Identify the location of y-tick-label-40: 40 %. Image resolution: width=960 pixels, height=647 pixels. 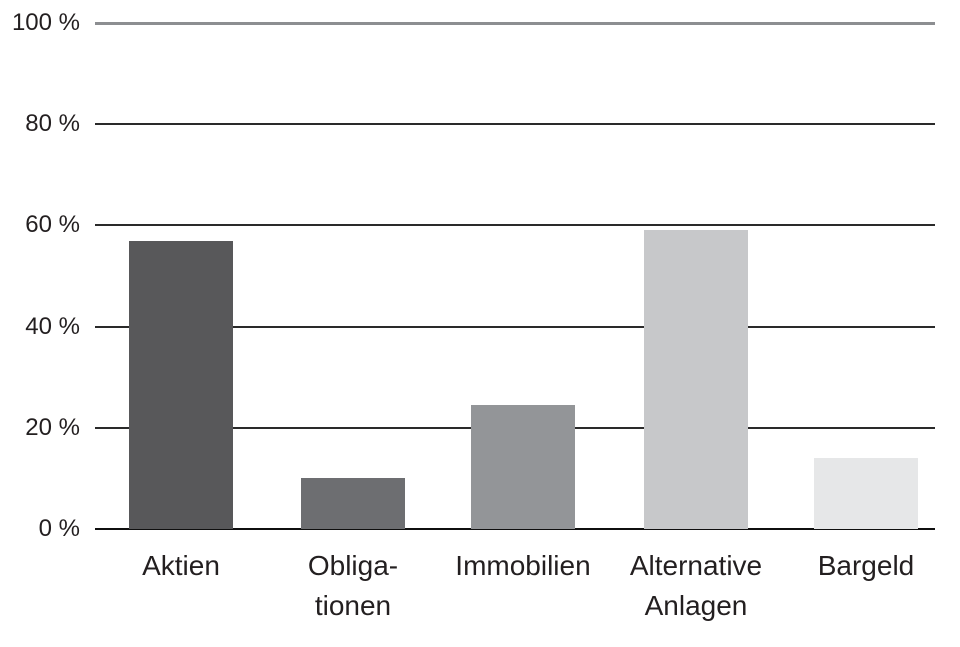
(52, 326).